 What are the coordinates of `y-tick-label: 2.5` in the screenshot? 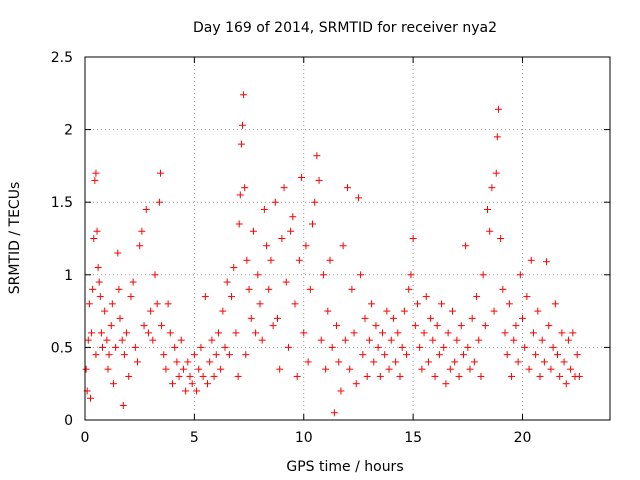 It's located at (62, 58).